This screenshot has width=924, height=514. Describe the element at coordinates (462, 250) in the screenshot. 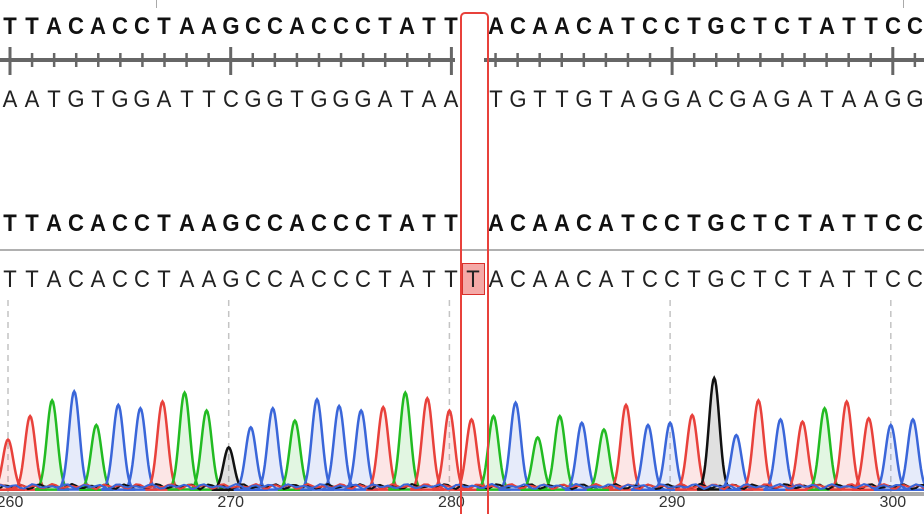

I see `track-separator` at that location.